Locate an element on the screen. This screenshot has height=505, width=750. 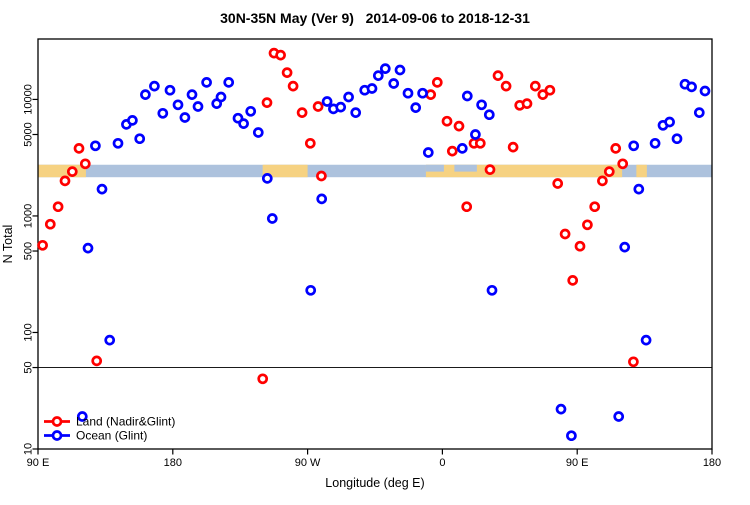
x-tick-label: 90 E is located at coordinates (577, 463).